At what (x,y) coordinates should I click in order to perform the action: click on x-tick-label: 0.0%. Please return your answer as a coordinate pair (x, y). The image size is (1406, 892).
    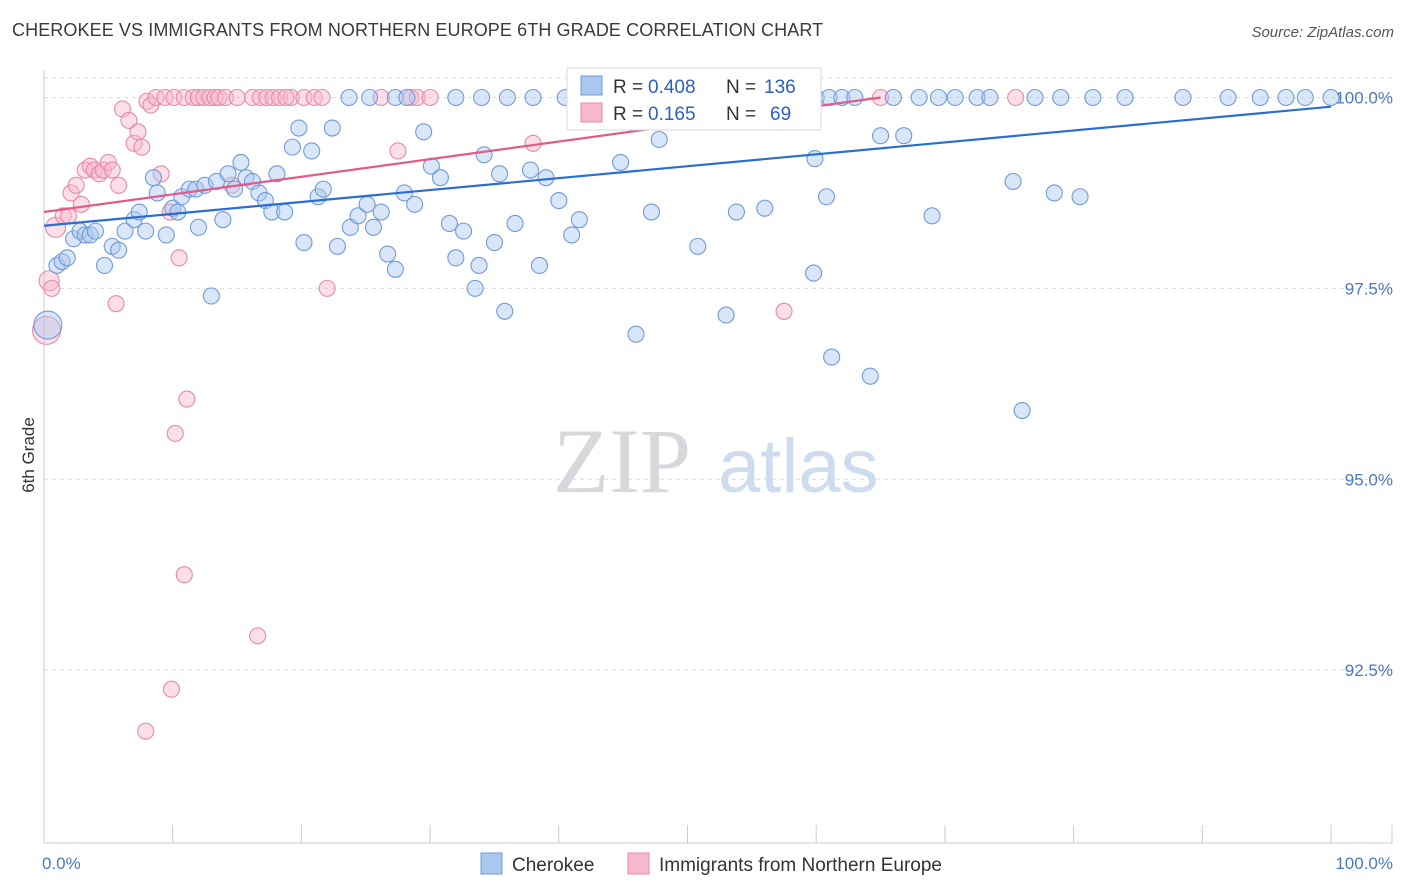
    Looking at the image, I should click on (61, 863).